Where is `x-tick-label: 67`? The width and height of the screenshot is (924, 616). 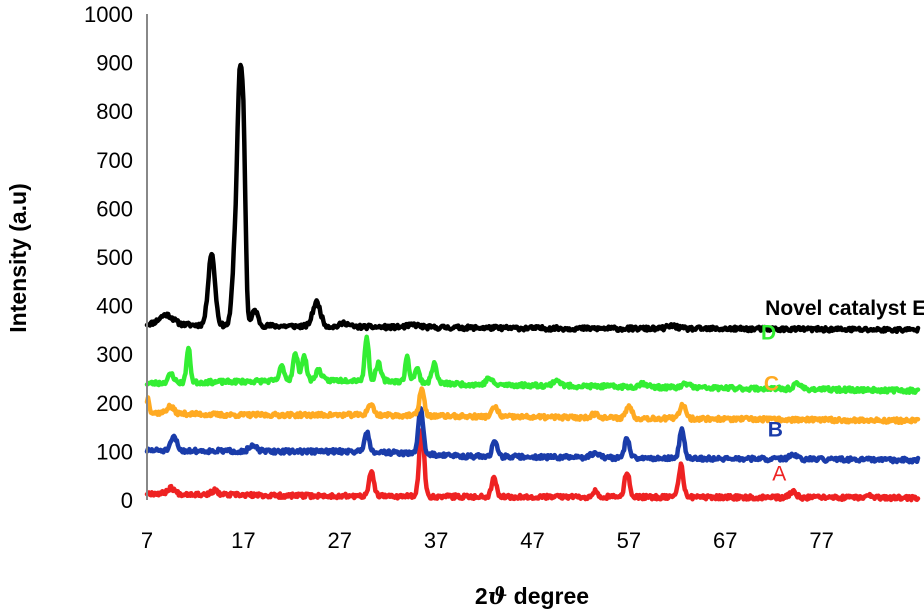
x-tick-label: 67 is located at coordinates (725, 540).